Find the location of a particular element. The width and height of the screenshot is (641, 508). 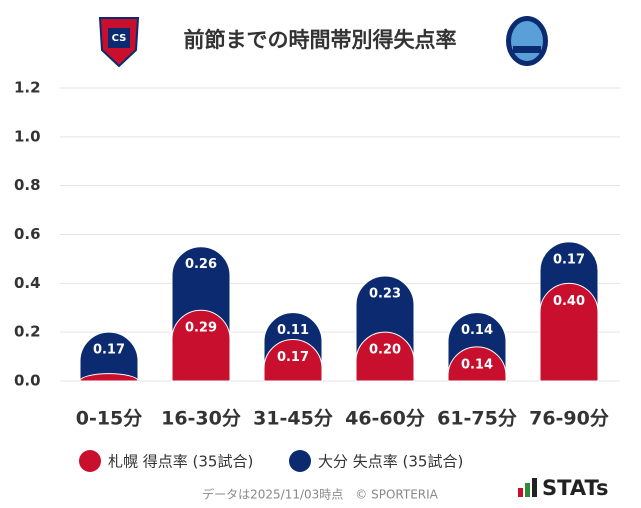

away-crest is located at coordinates (527, 41).